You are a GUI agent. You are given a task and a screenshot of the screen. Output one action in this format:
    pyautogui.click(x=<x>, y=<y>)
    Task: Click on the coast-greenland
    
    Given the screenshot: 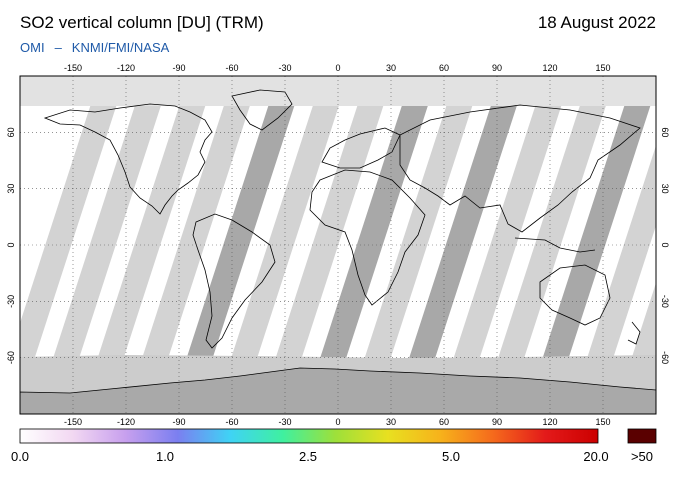 What is the action you would take?
    pyautogui.click(x=262, y=110)
    